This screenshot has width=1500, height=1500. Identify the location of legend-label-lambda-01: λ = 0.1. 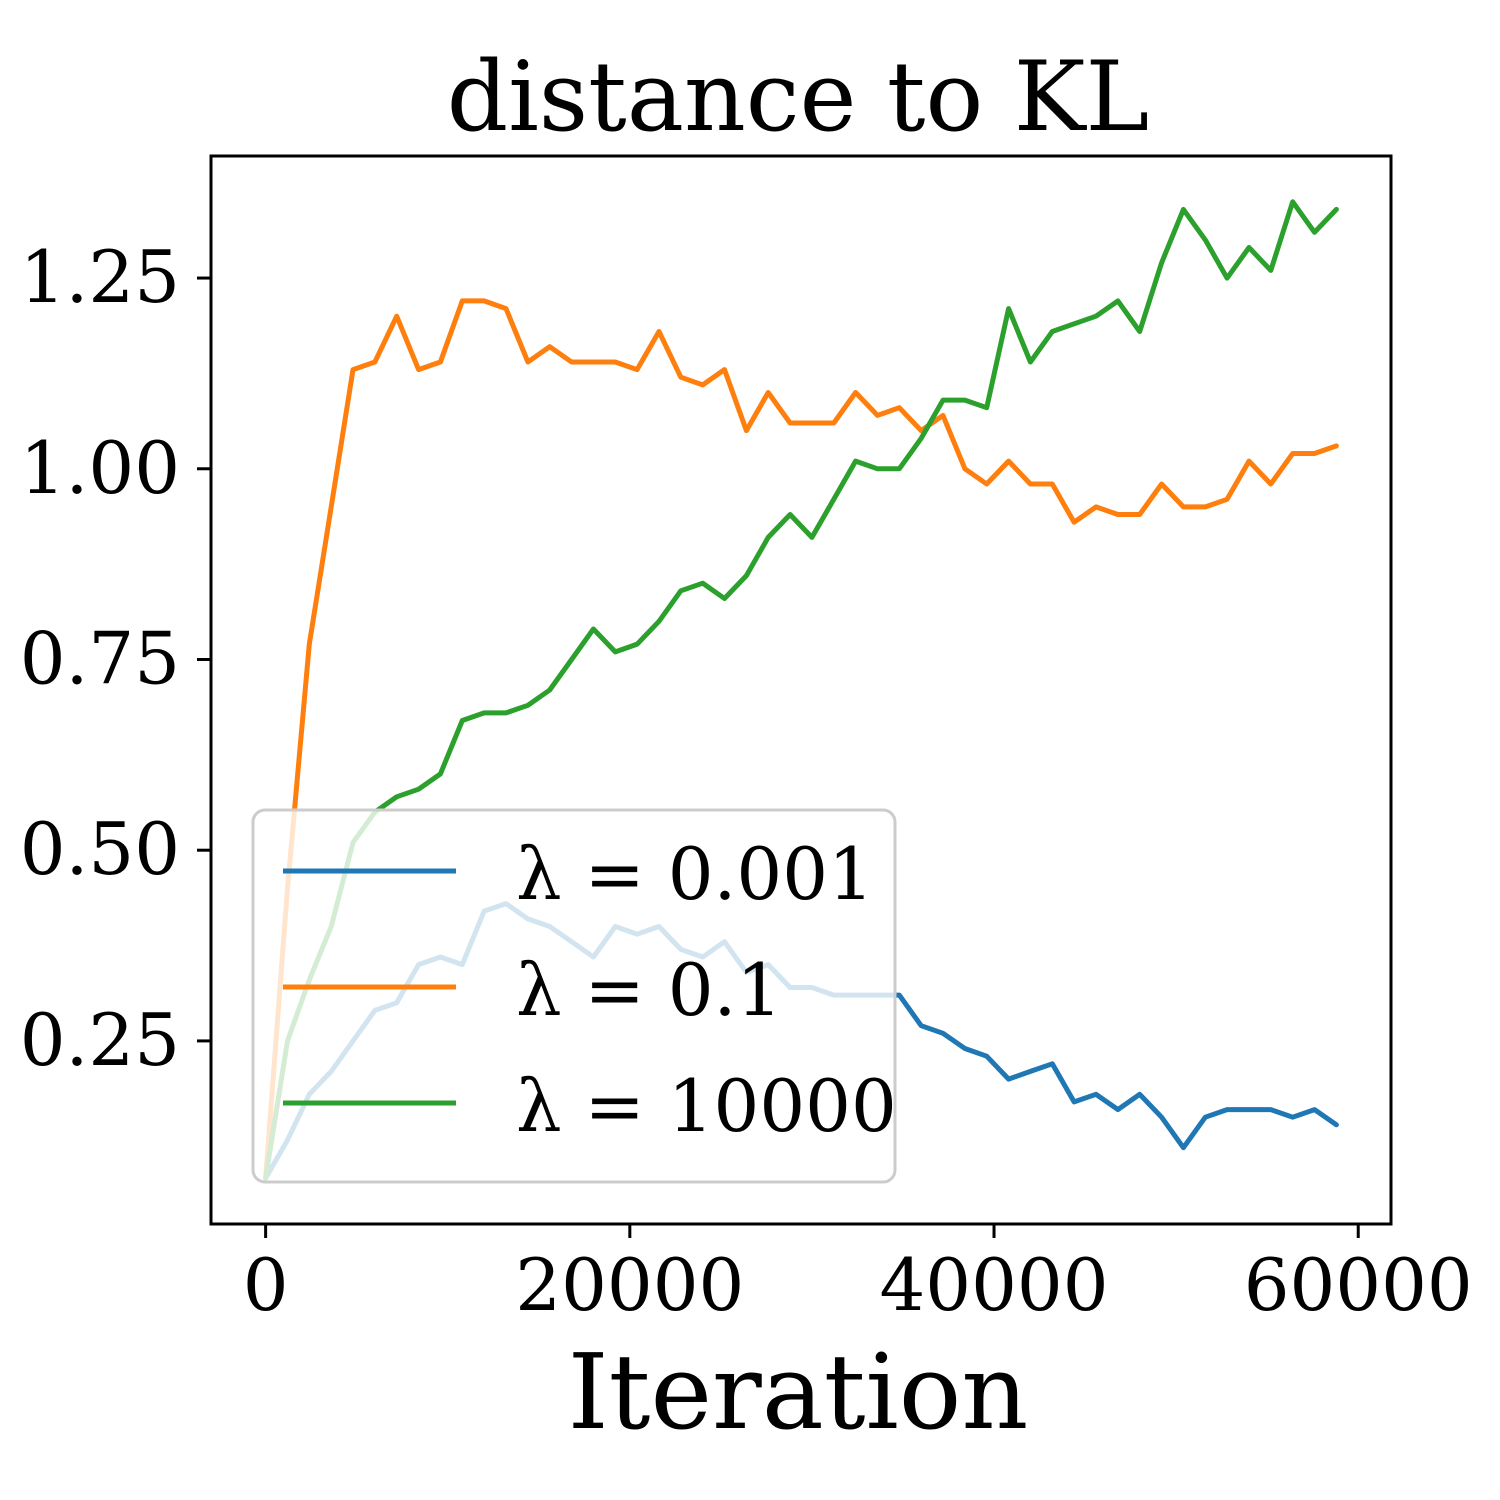
(649, 990).